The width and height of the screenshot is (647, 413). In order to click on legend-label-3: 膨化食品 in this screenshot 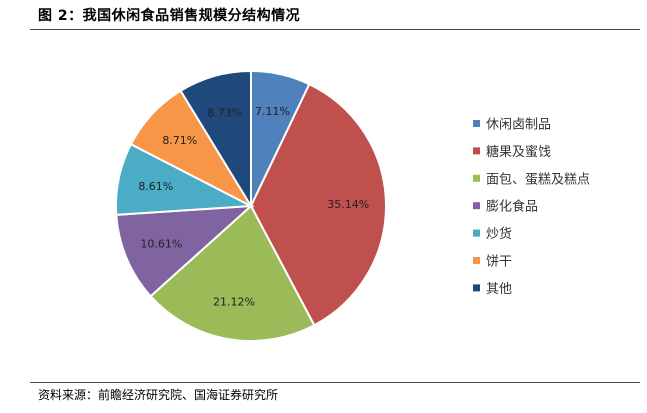, I will do `click(512, 207)`.